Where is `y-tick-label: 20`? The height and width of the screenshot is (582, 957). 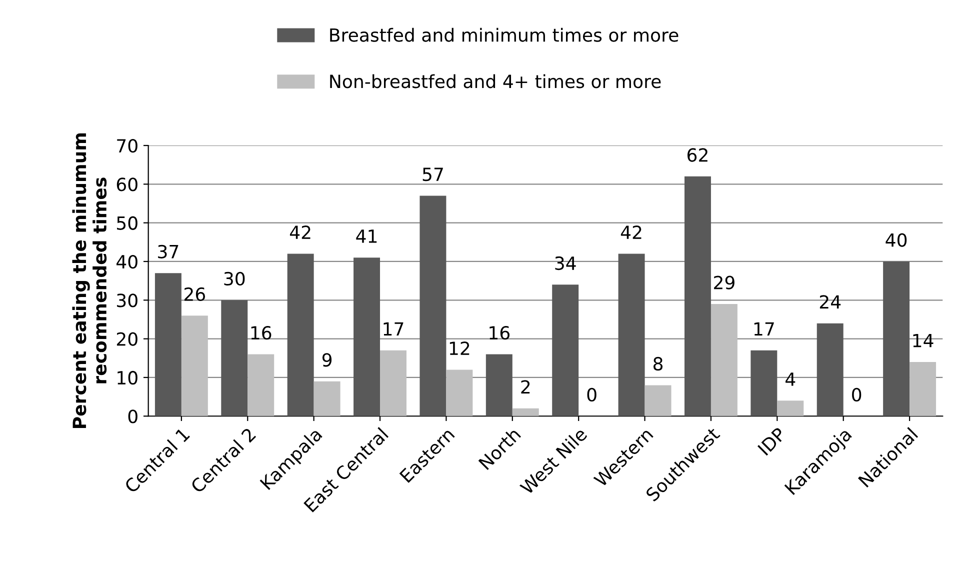
y-tick-label: 20 is located at coordinates (127, 339).